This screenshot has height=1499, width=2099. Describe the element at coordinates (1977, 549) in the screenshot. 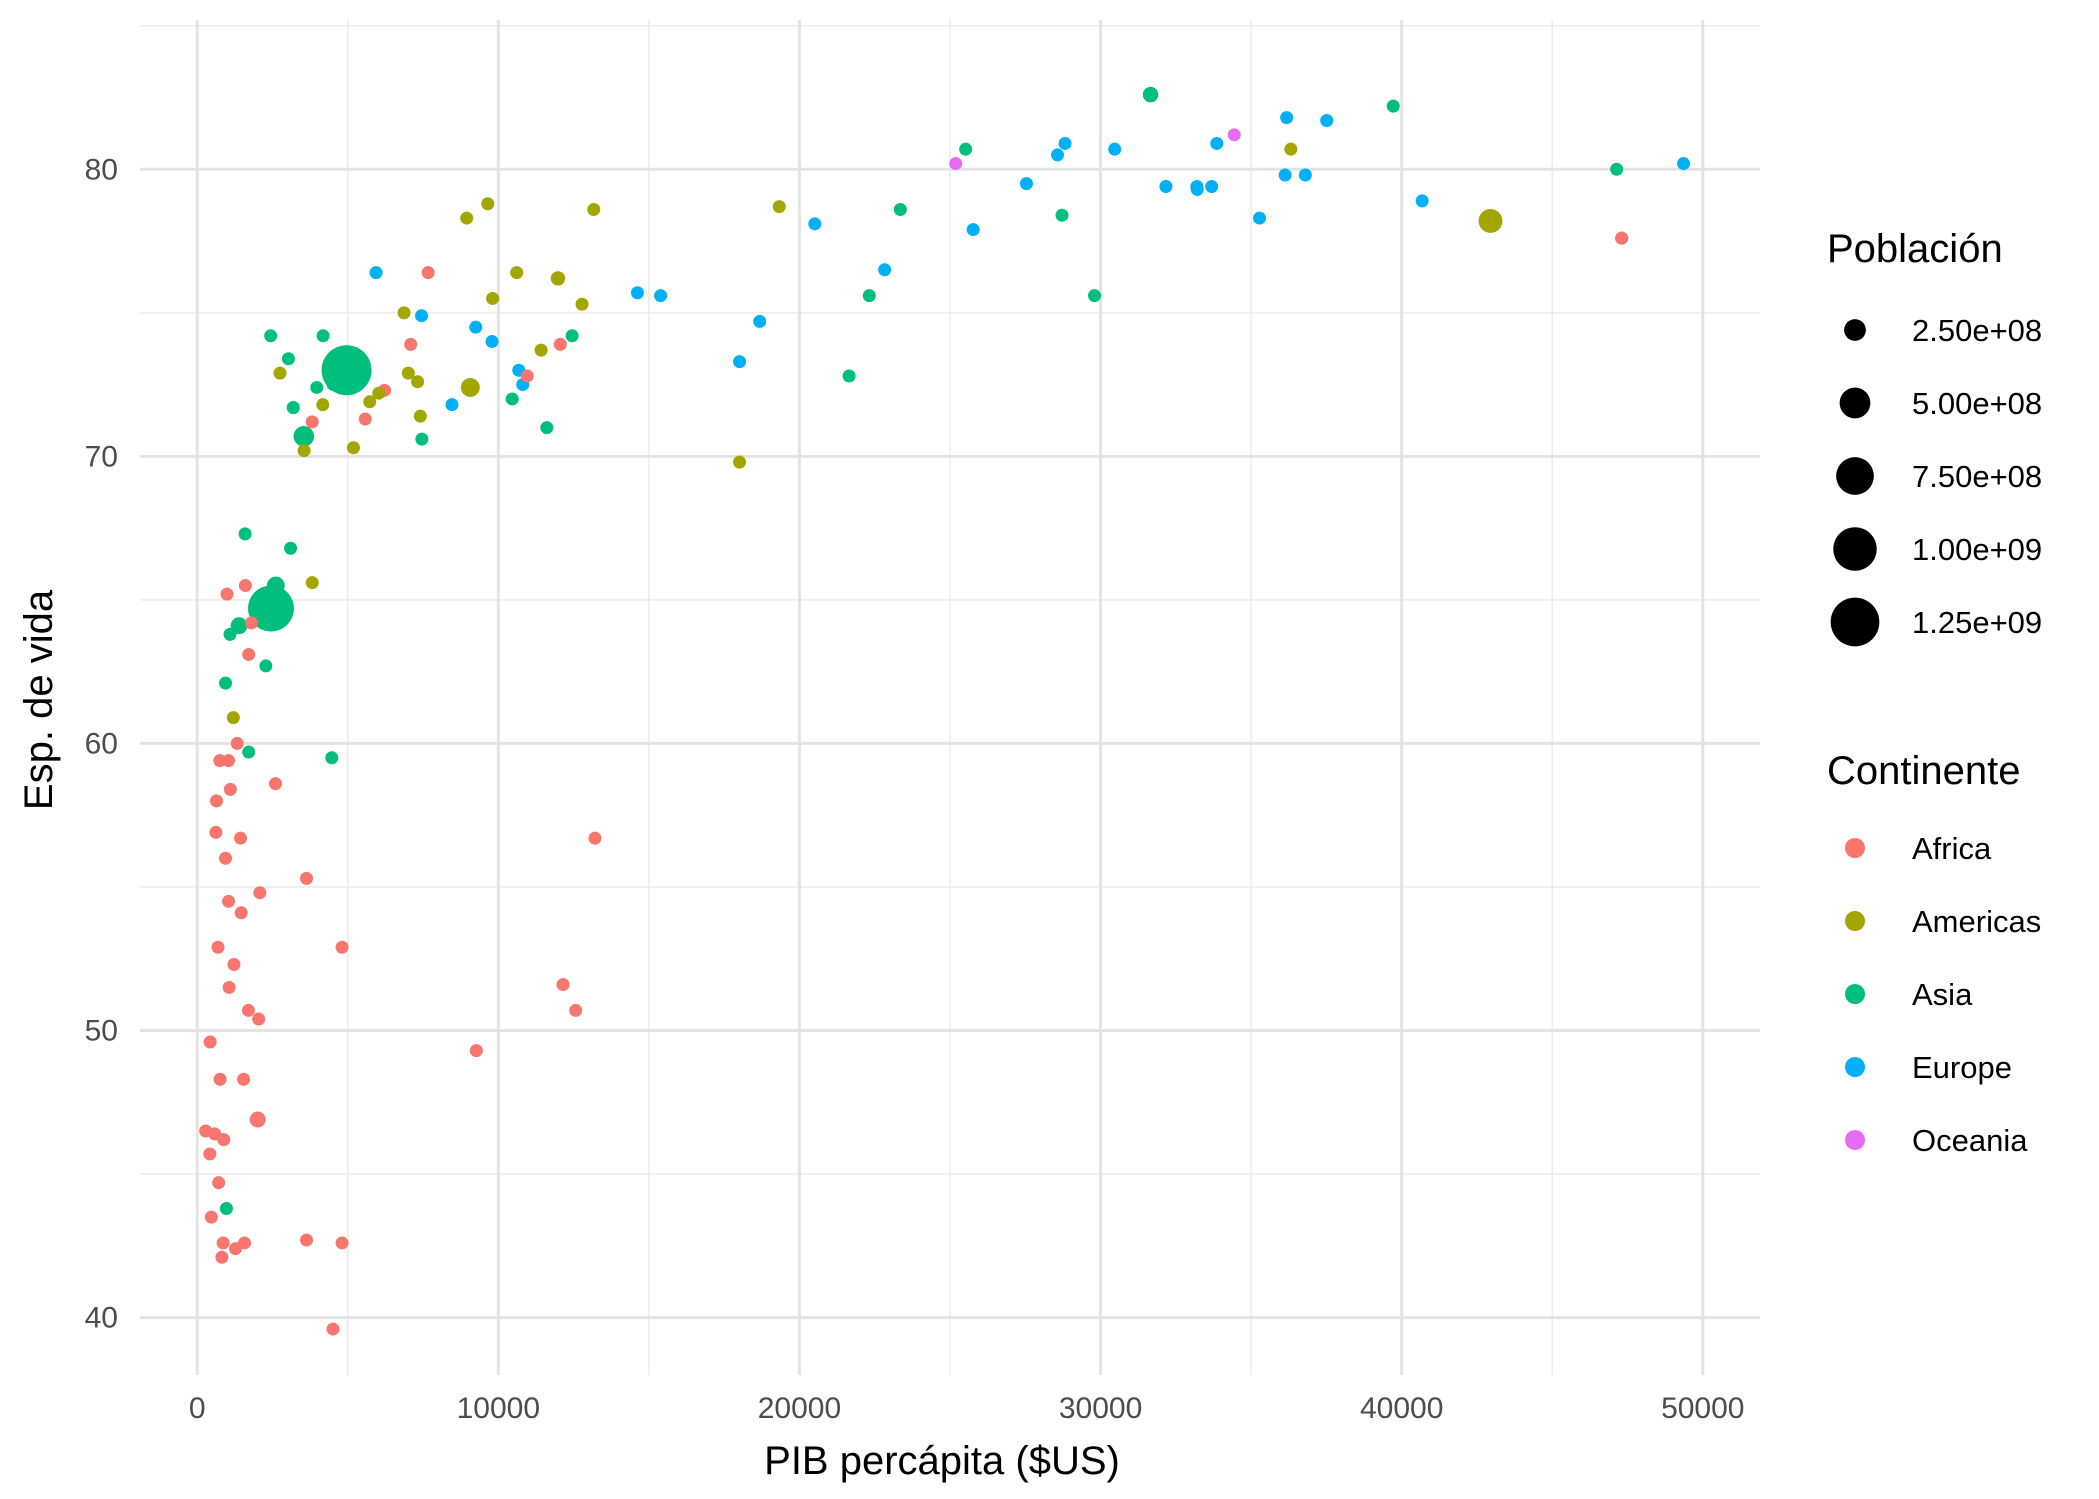

I see `size-legend-label: 1.00e+09` at that location.